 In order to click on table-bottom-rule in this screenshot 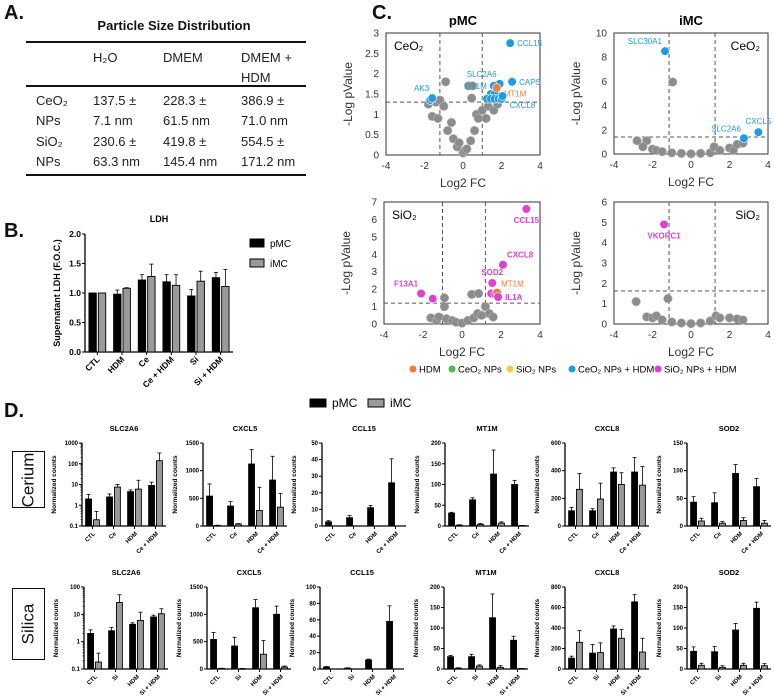, I will do `click(166, 175)`.